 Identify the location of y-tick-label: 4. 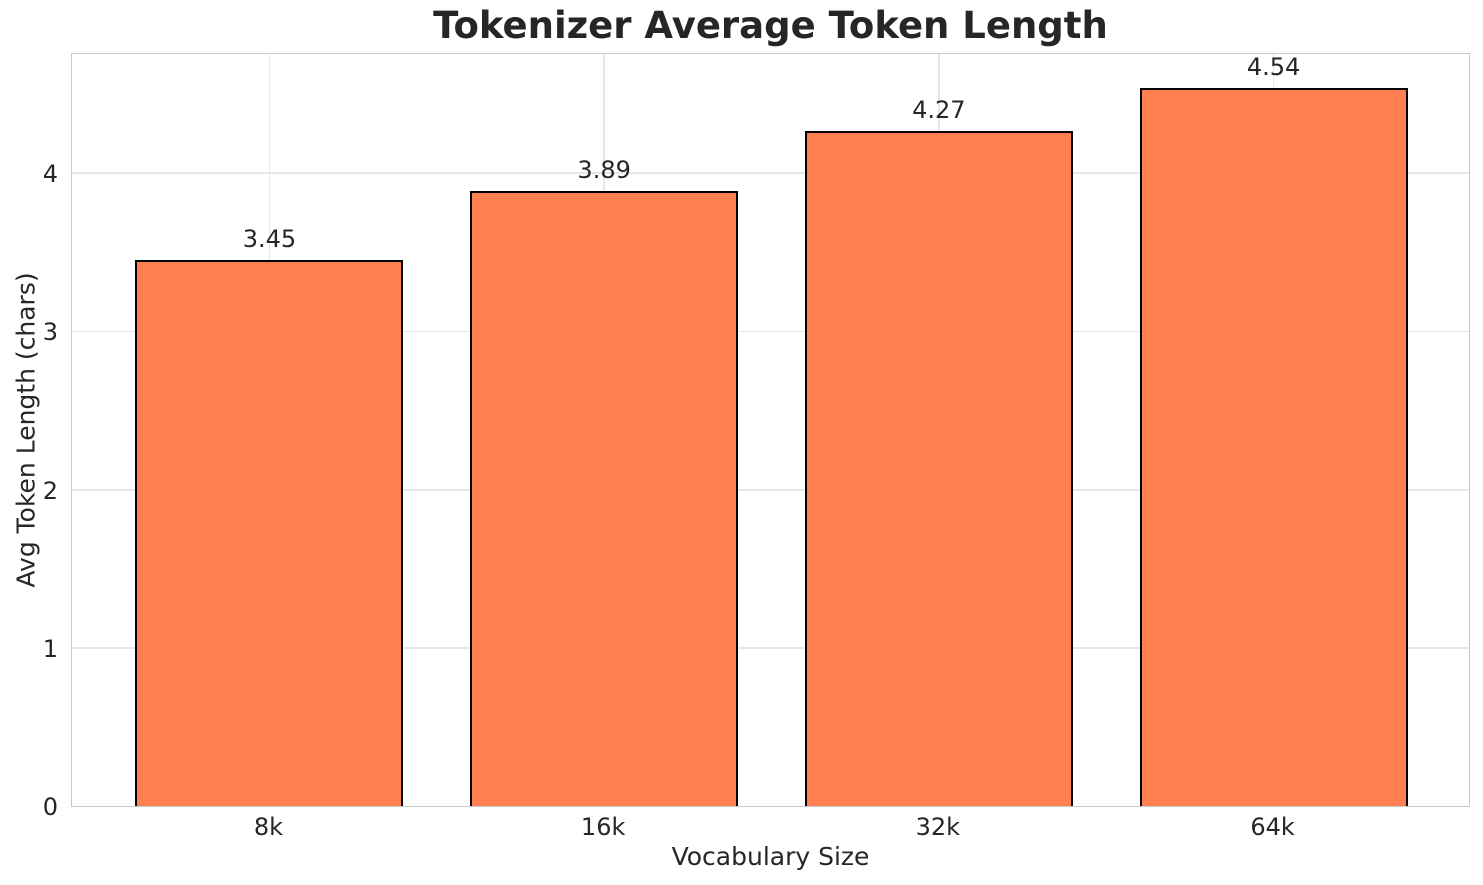
(50, 174).